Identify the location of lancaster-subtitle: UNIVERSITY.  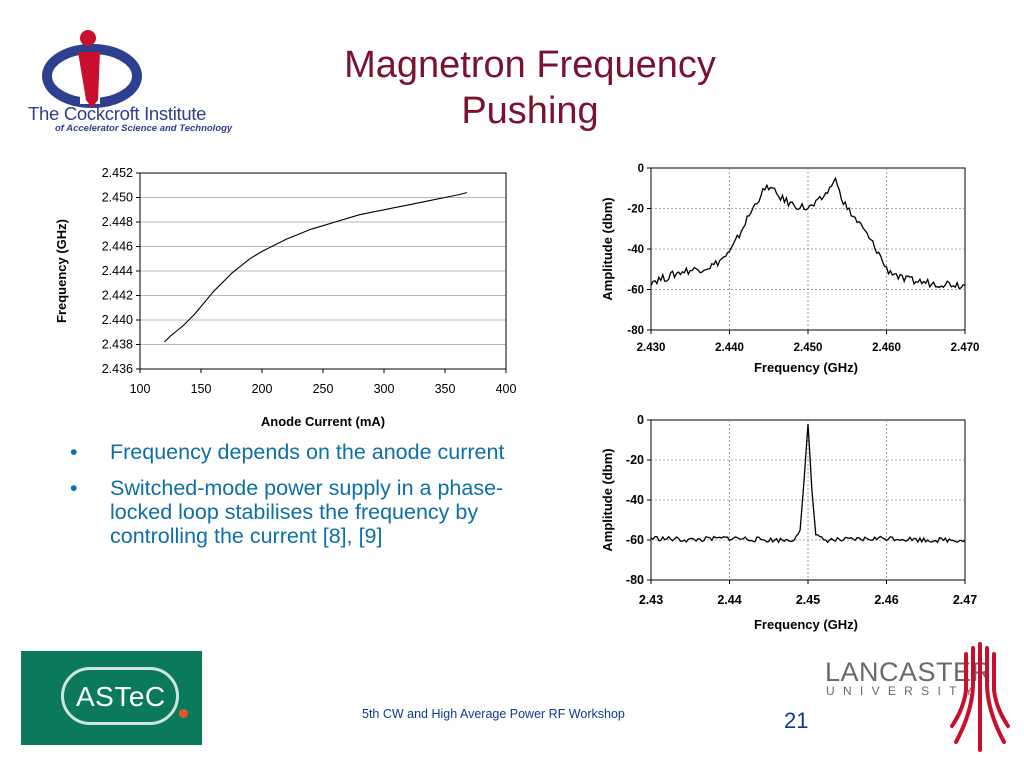
(904, 691).